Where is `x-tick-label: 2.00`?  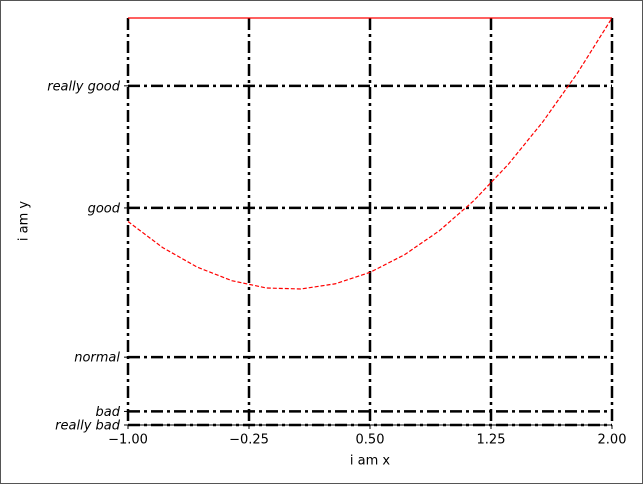
x-tick-label: 2.00 is located at coordinates (612, 440).